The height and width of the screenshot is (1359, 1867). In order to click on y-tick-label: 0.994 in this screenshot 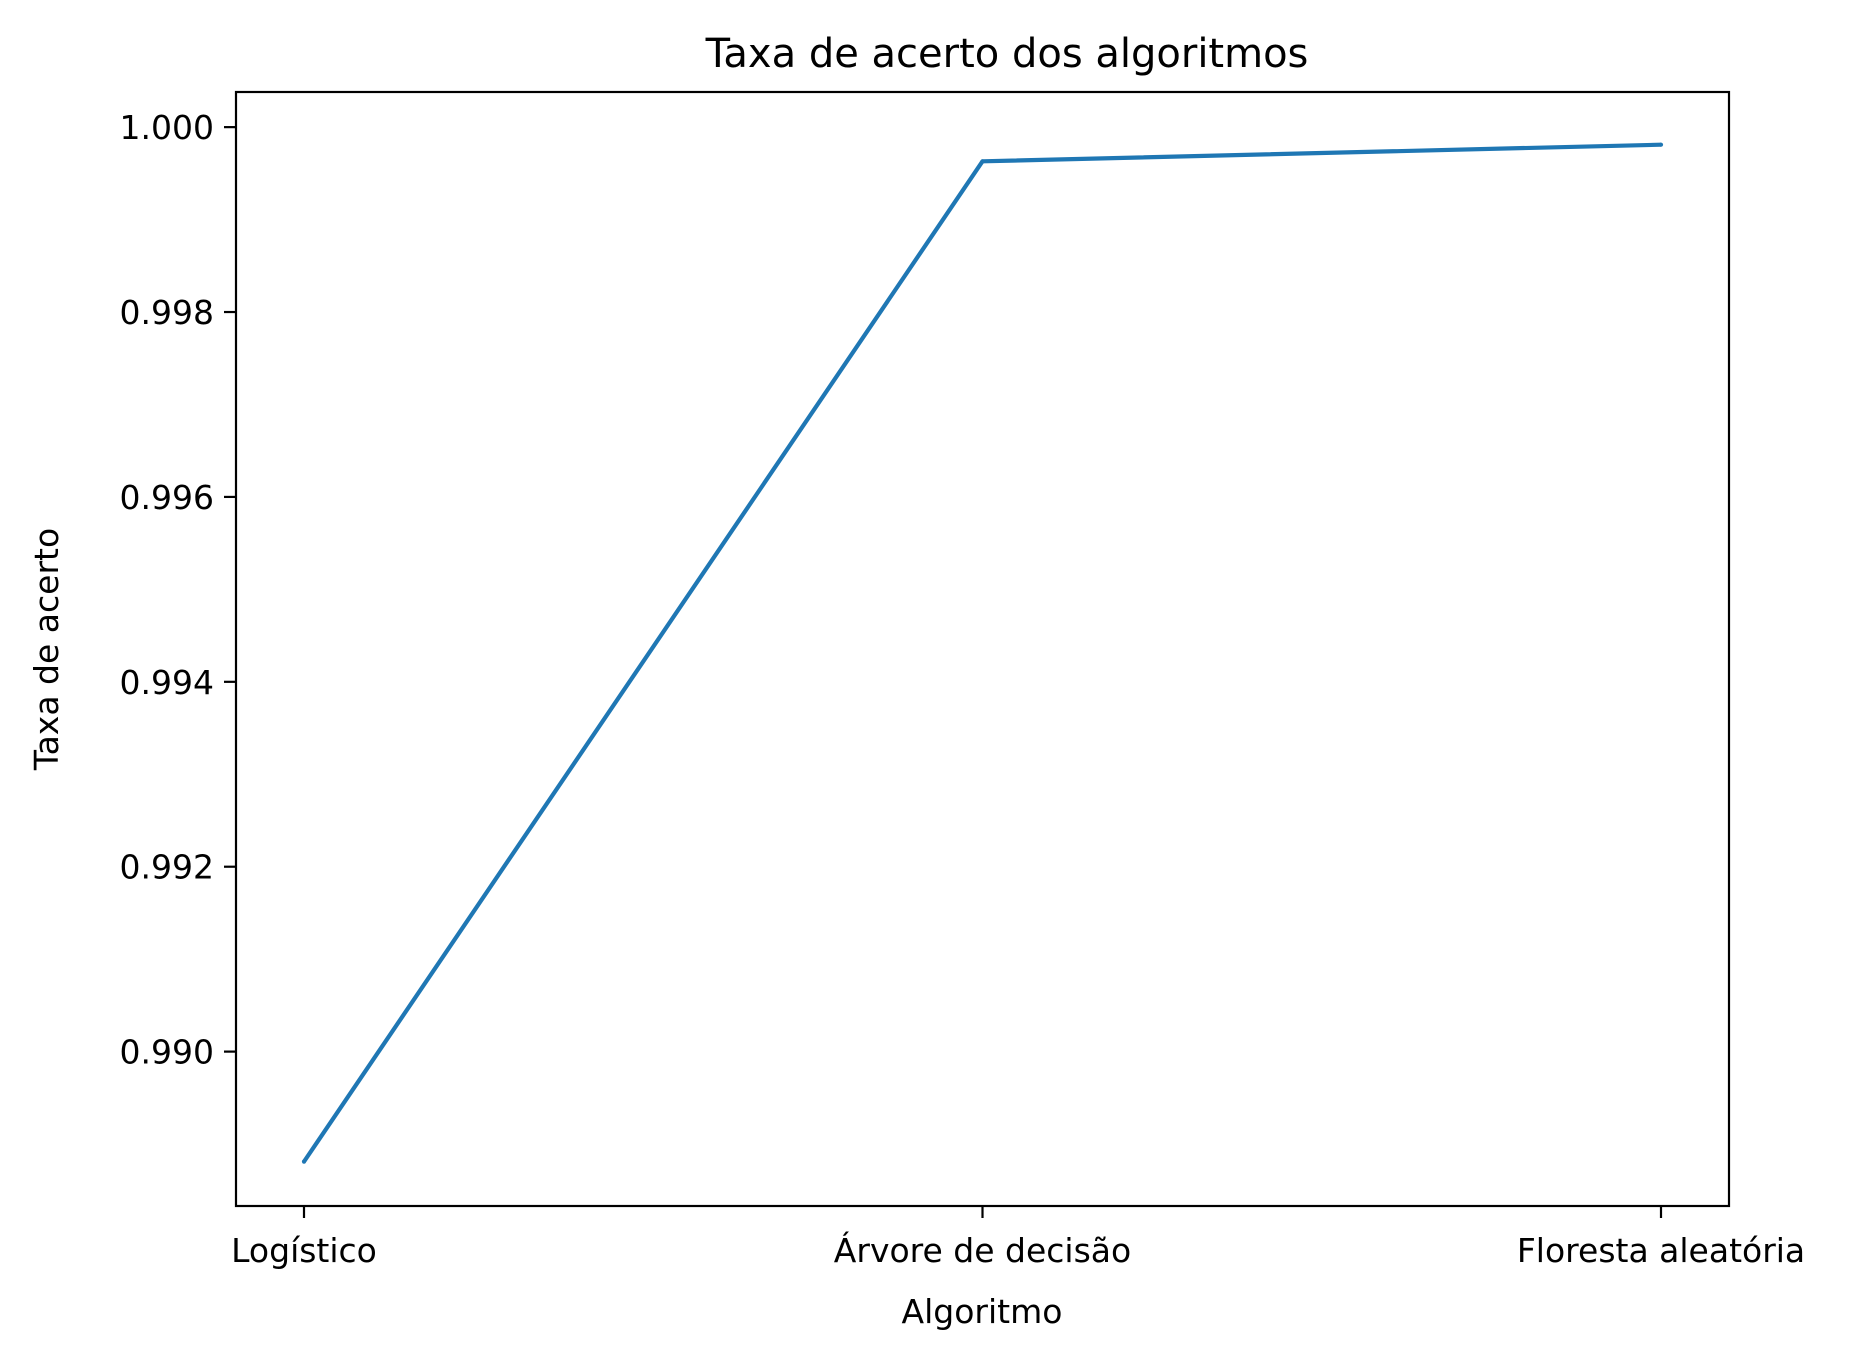, I will do `click(167, 682)`.